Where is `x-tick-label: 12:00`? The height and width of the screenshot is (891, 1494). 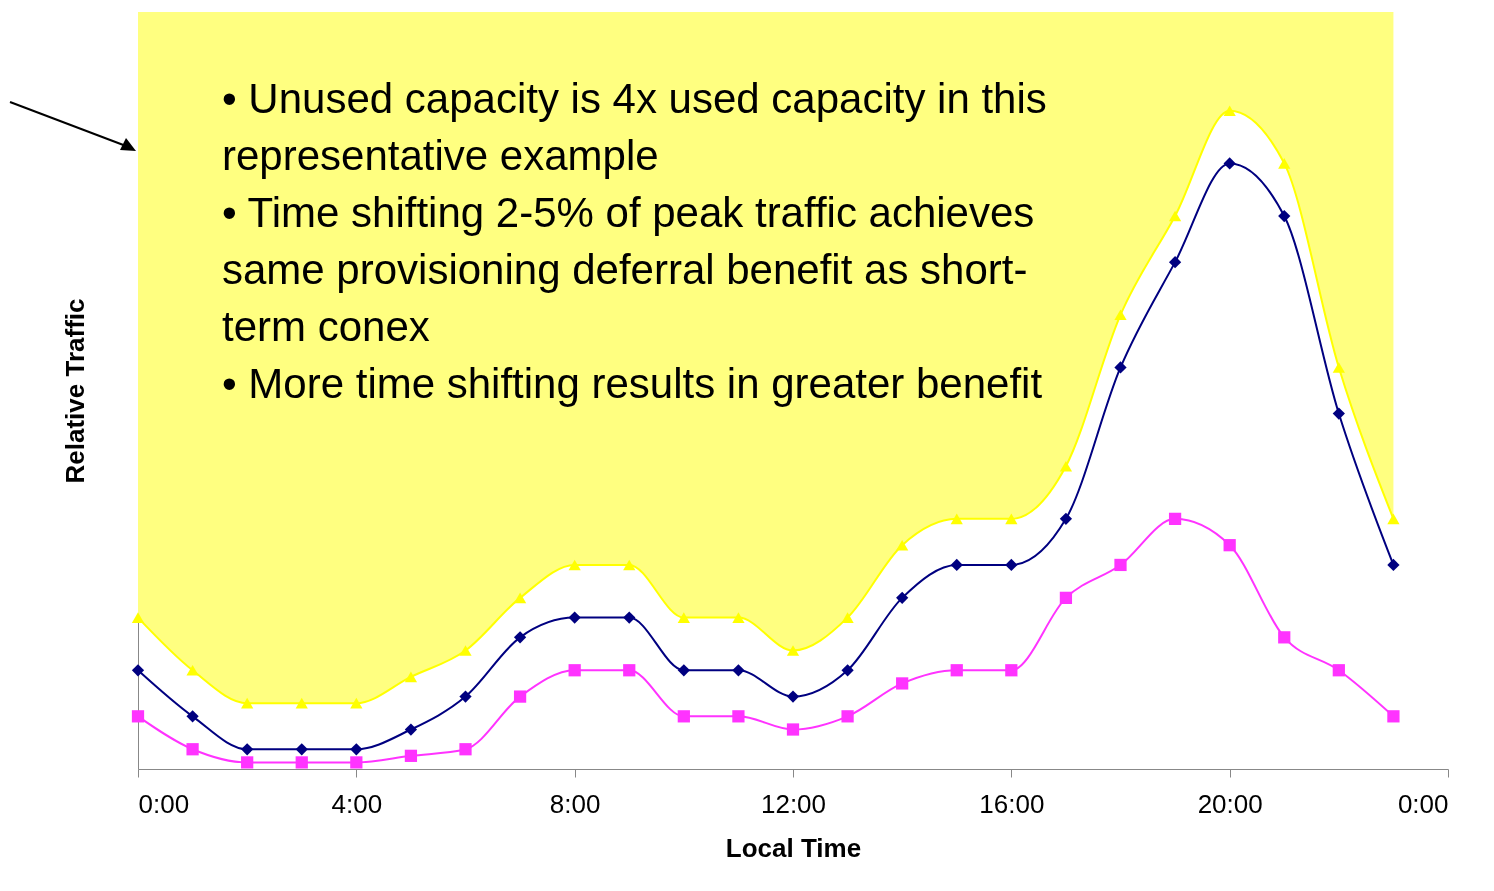
x-tick-label: 12:00 is located at coordinates (793, 803).